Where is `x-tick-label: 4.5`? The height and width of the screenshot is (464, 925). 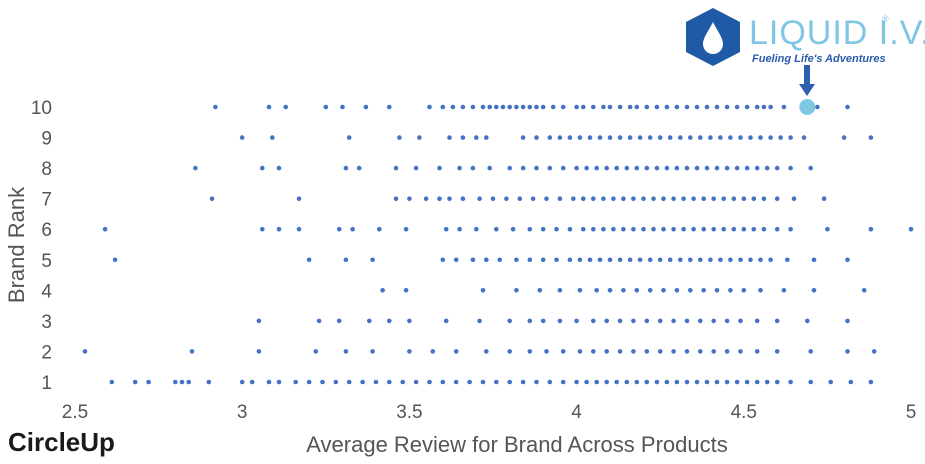 x-tick-label: 4.5 is located at coordinates (744, 412).